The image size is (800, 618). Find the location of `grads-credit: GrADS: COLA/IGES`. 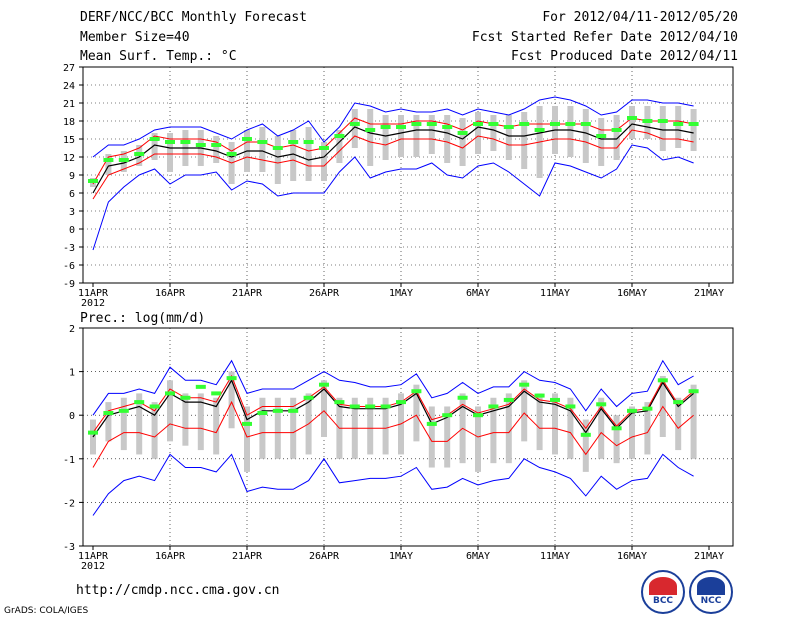

grads-credit: GrADS: COLA/IGES is located at coordinates (46, 611).